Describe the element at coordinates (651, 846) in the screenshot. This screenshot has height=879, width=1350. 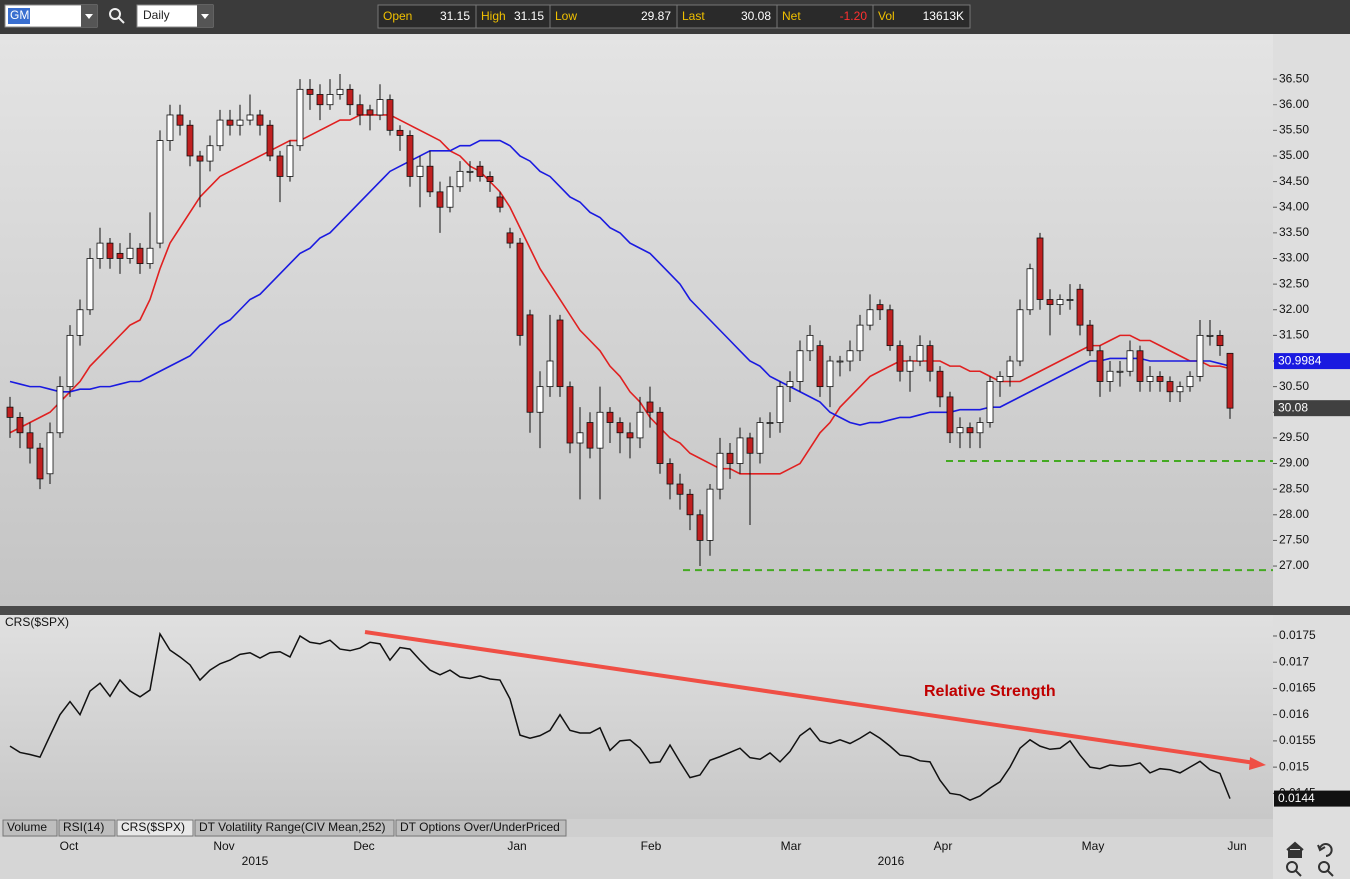
I see `month-label: Feb` at that location.